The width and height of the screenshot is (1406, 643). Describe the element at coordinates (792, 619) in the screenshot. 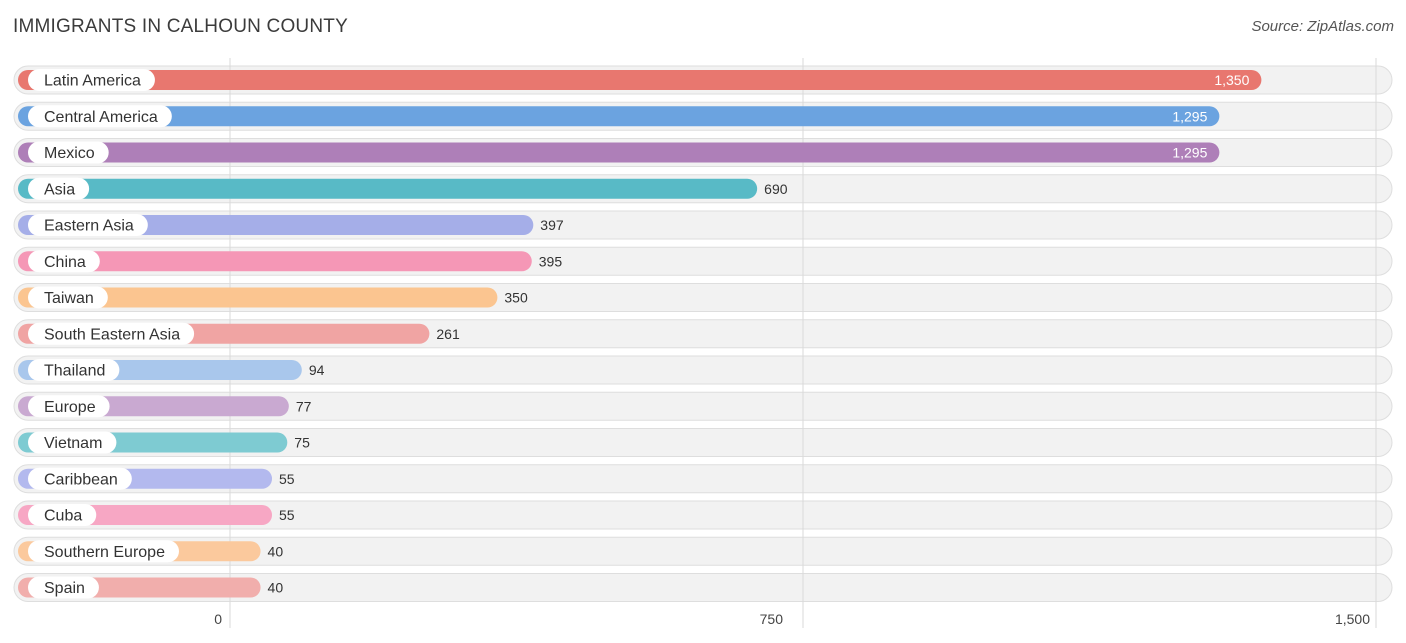

I see `x-axis: 0 750 1,500` at that location.